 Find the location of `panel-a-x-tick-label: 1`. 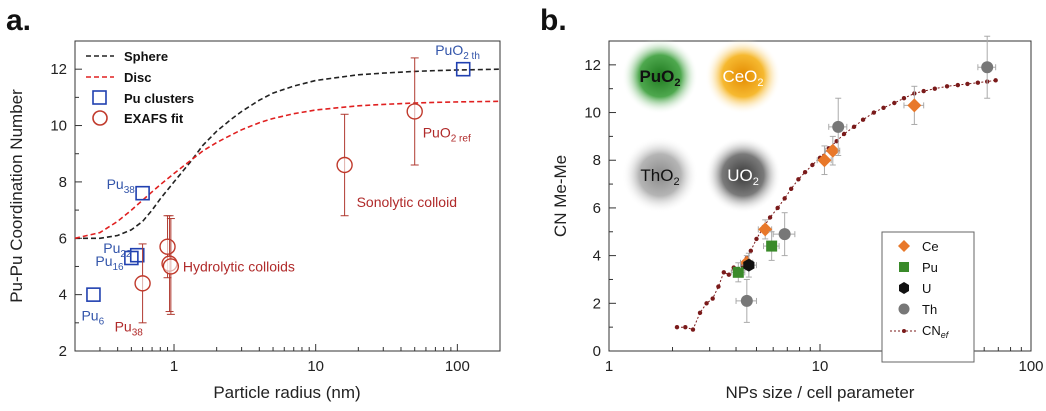

panel-a-x-tick-label: 1 is located at coordinates (174, 366).